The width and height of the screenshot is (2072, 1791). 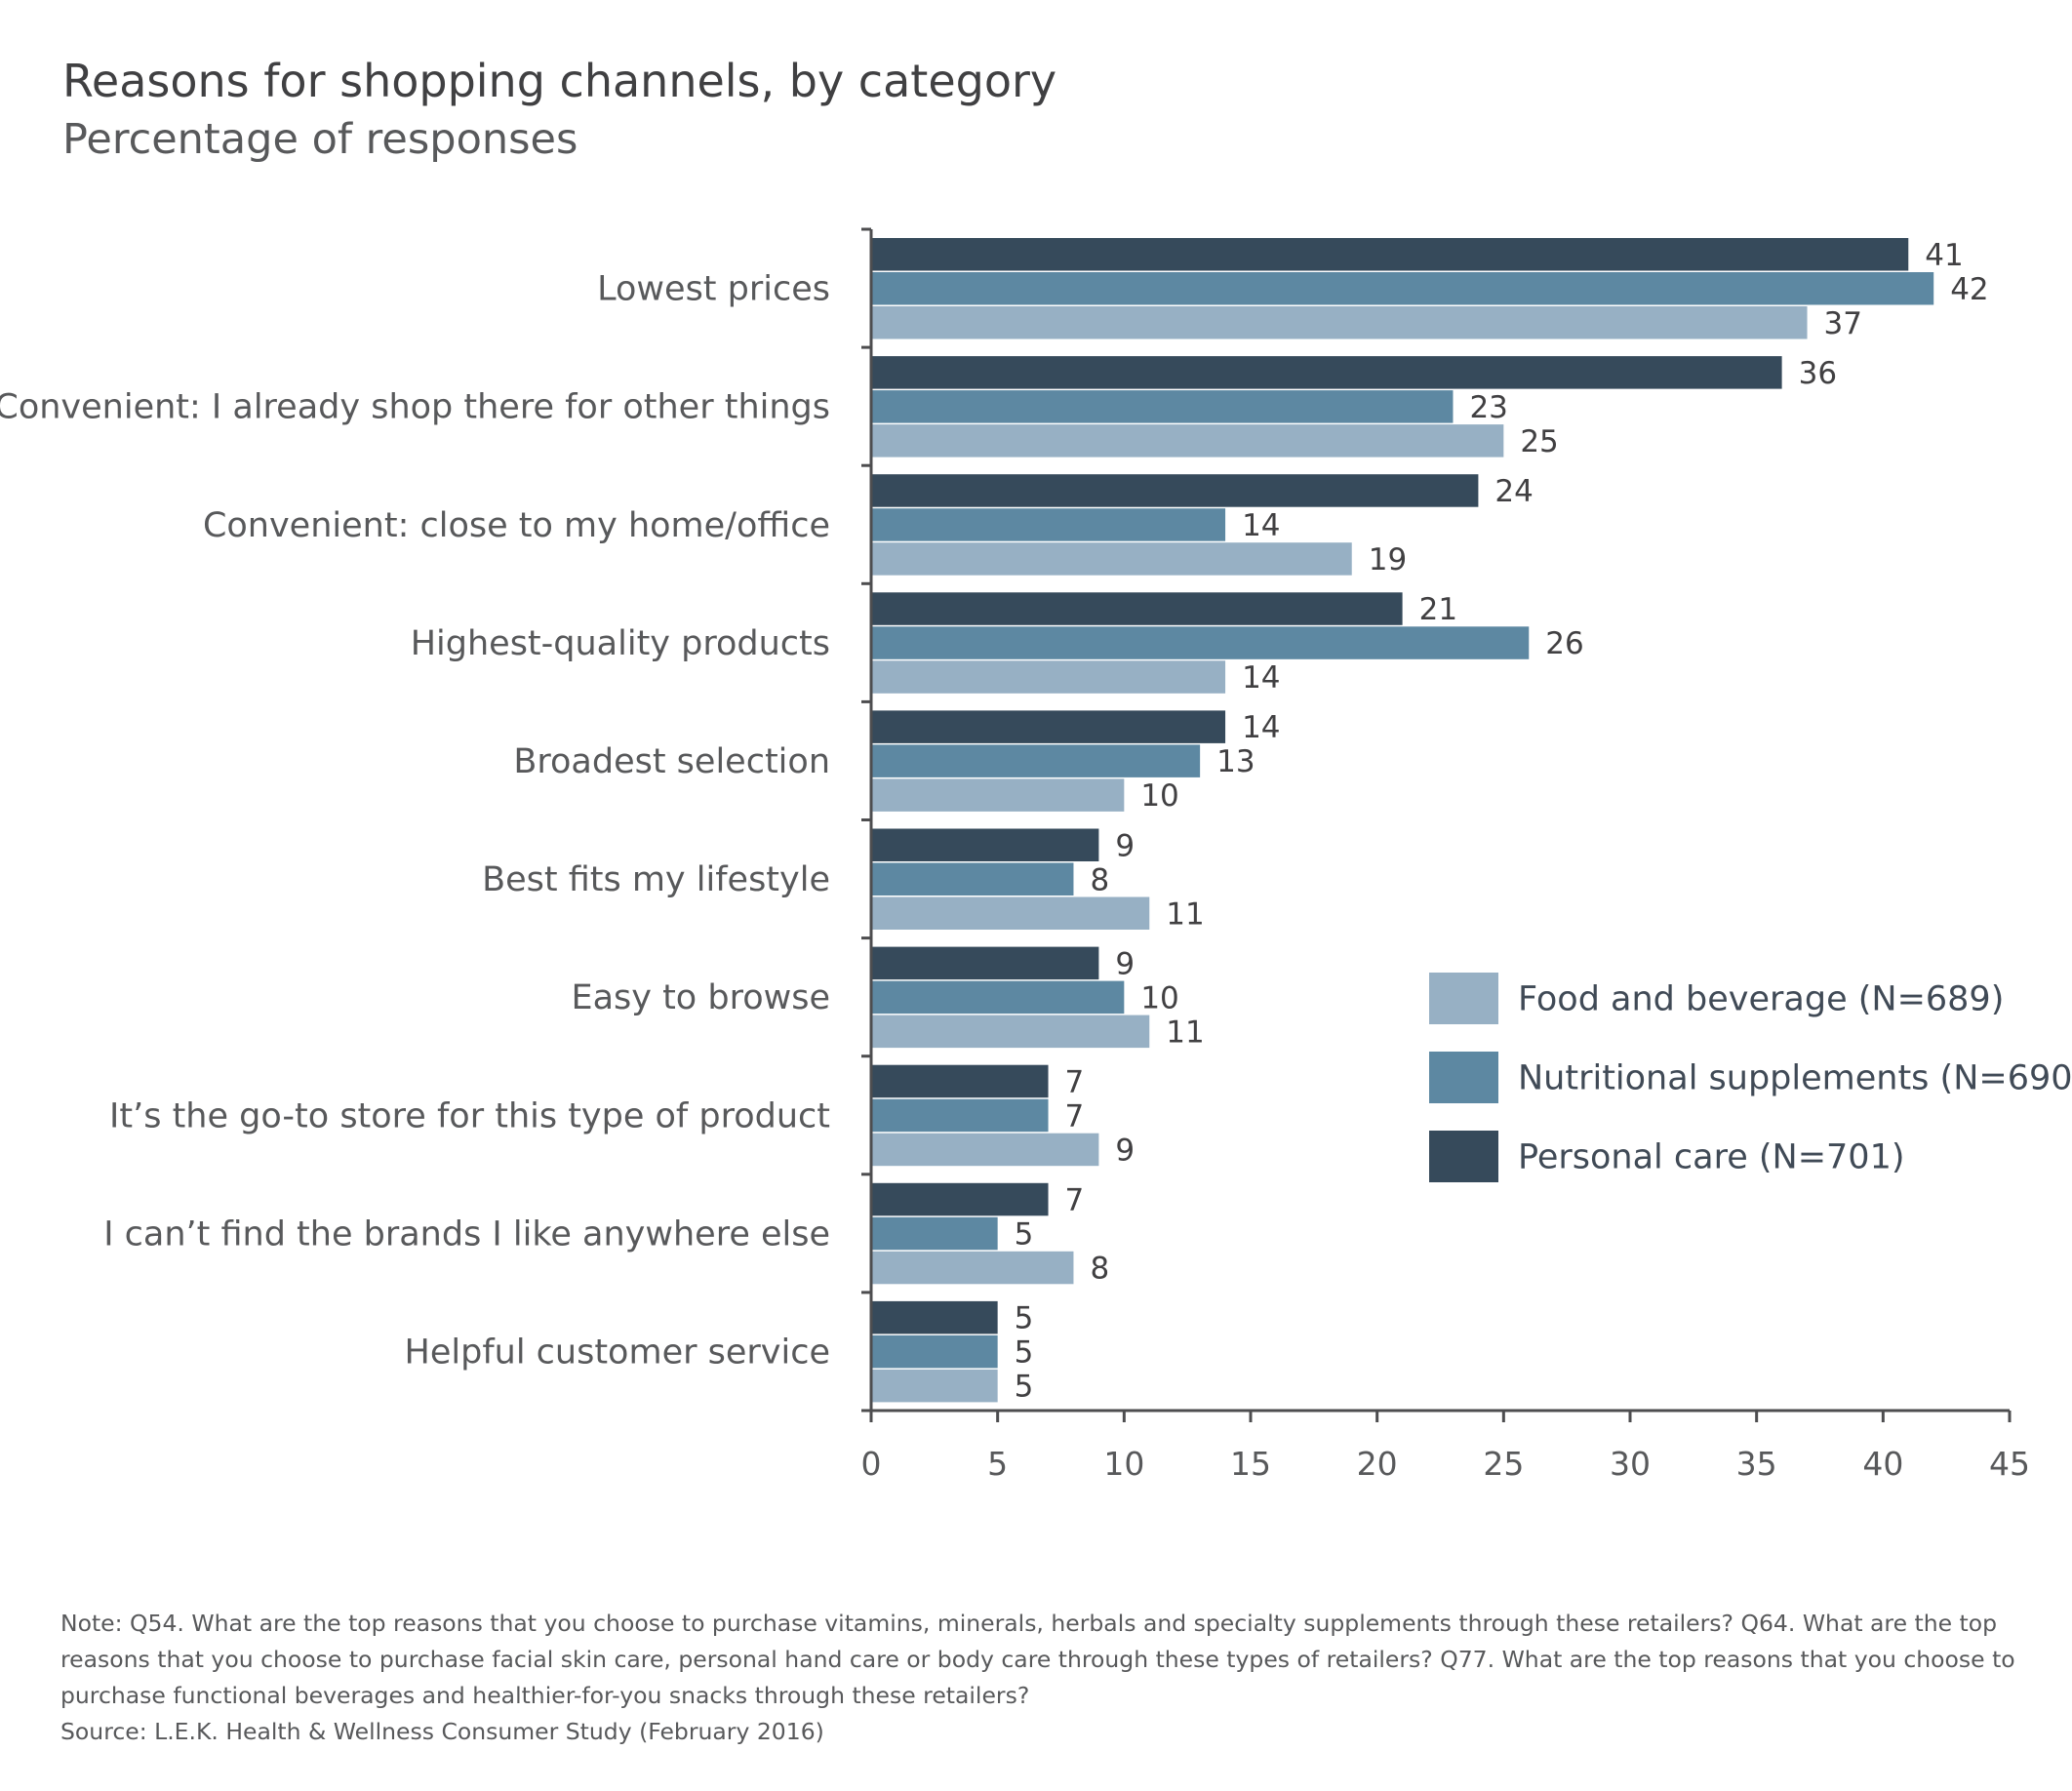 I want to click on legend-label: Food and beverage (N=689), so click(x=1761, y=999).